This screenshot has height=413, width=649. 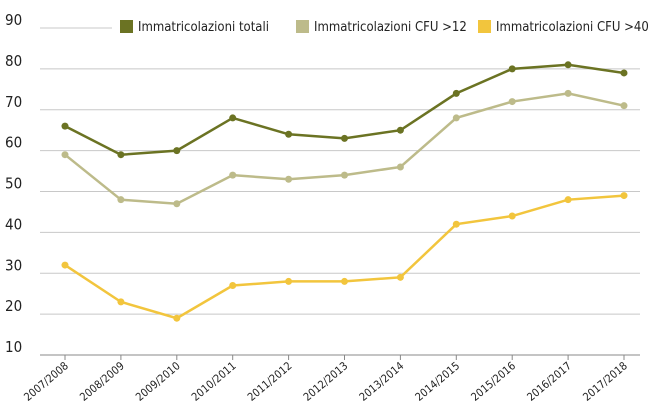 I want to click on x-tick-label: 2012/2013, so click(x=325, y=381).